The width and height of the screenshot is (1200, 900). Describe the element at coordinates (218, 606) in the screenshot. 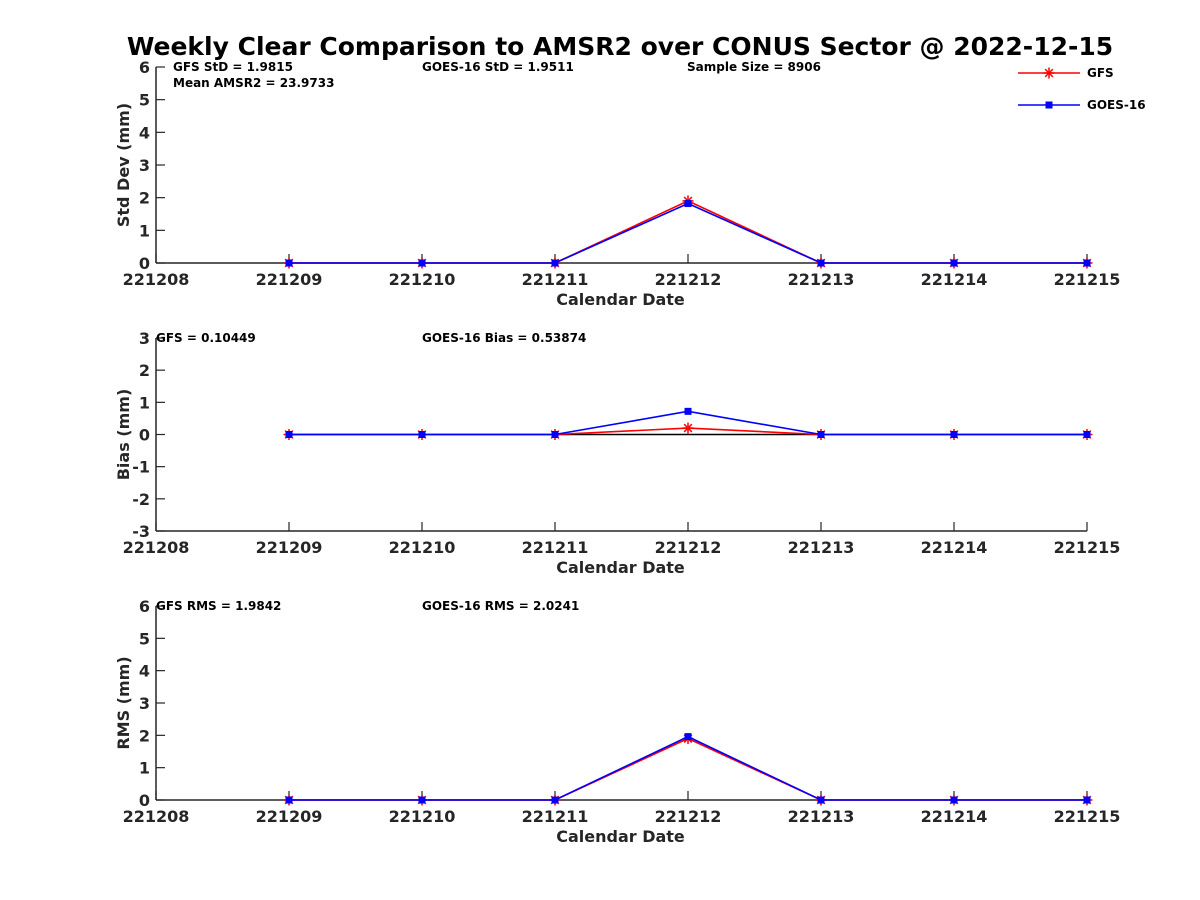

I see `annotation-gfs-rms: GFS RMS = 1.9842` at that location.